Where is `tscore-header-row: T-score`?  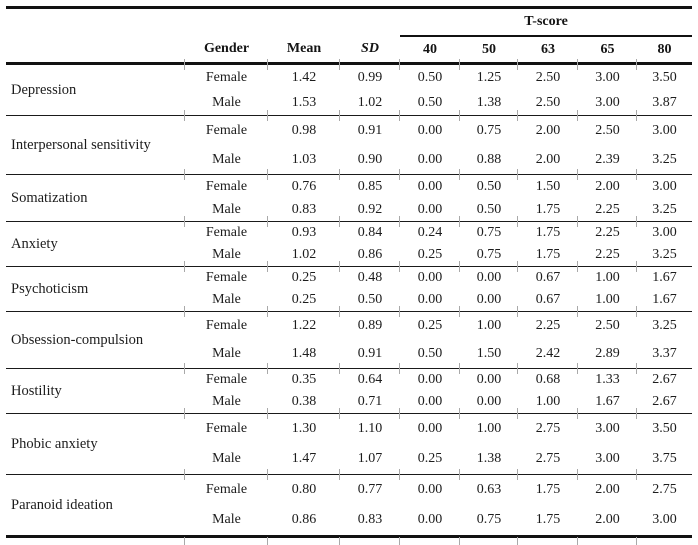 tscore-header-row: T-score is located at coordinates (349, 22).